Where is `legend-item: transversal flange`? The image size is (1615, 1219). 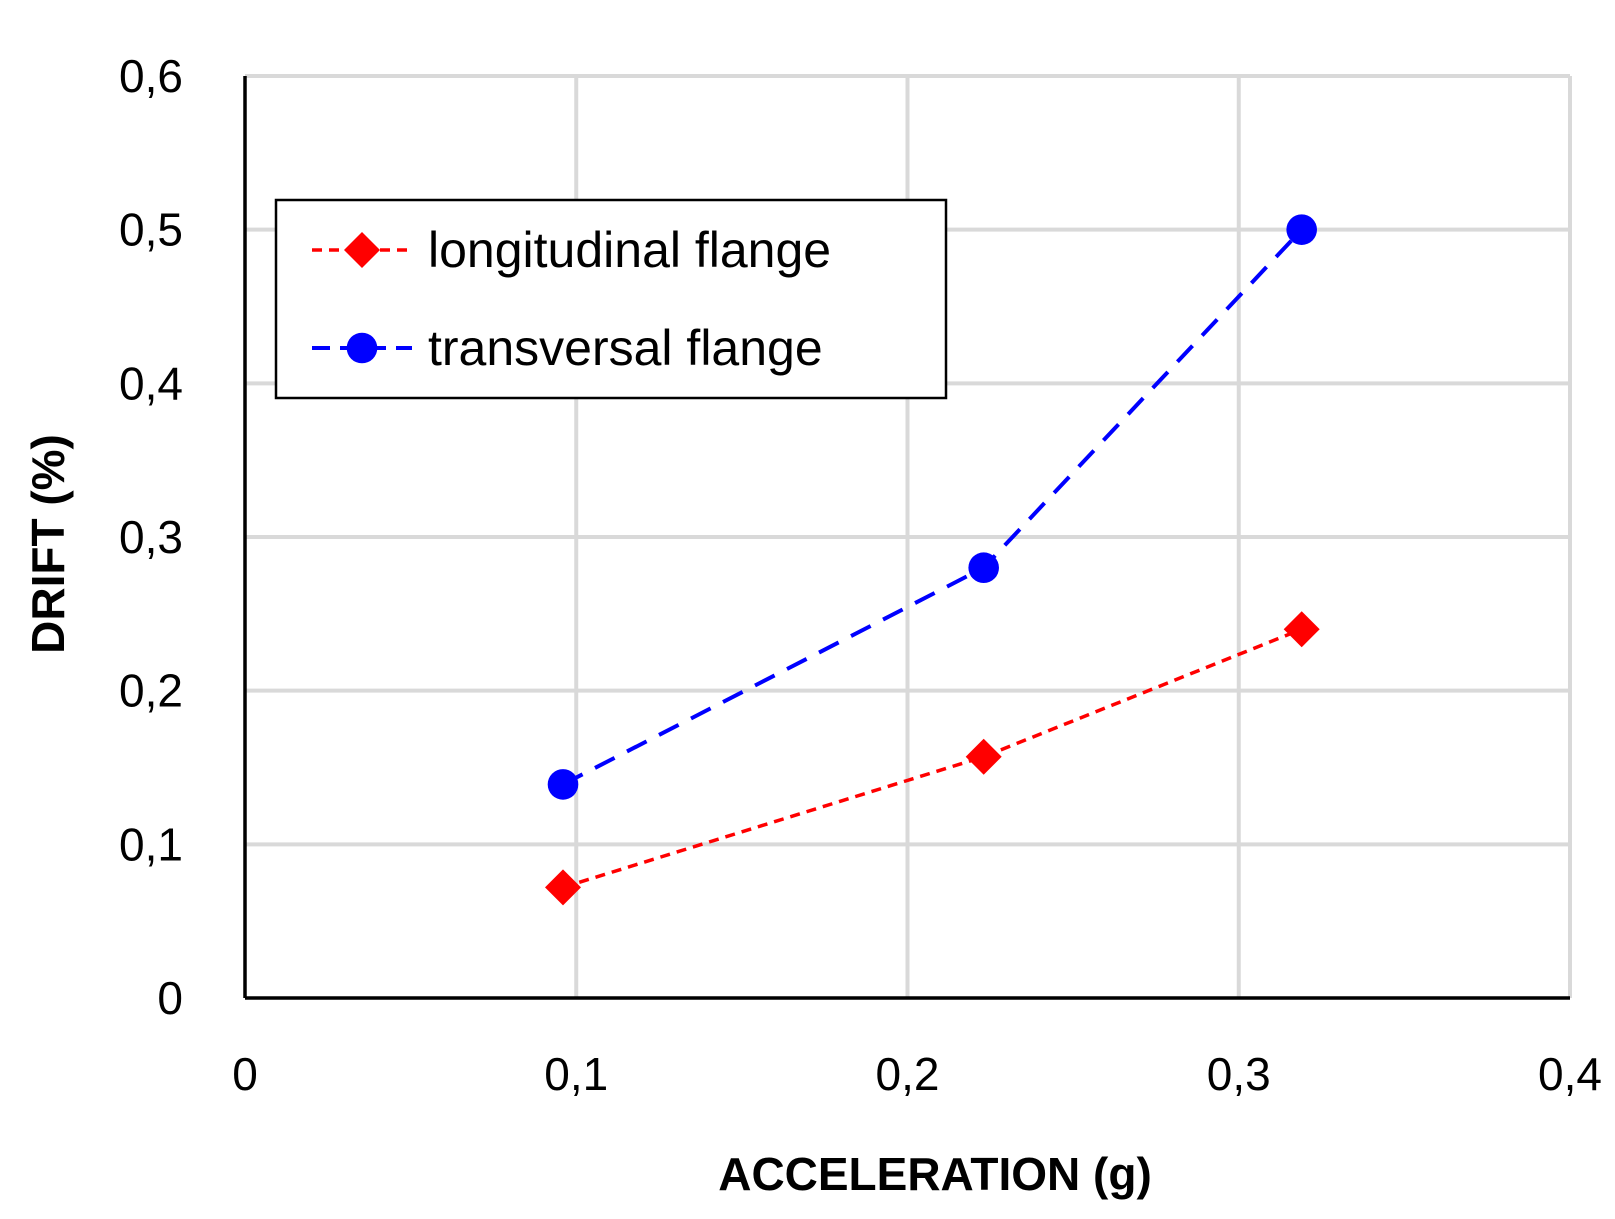
legend-item: transversal flange is located at coordinates (567, 348).